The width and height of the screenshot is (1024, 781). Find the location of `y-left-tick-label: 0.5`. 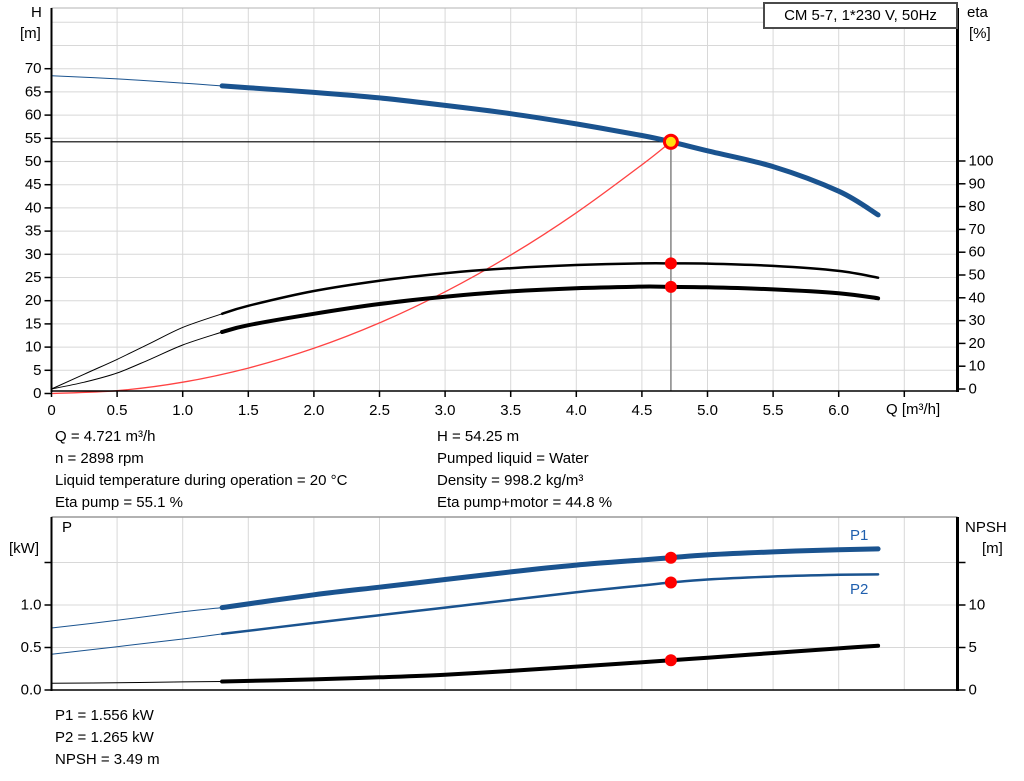

y-left-tick-label: 0.5 is located at coordinates (31, 647).